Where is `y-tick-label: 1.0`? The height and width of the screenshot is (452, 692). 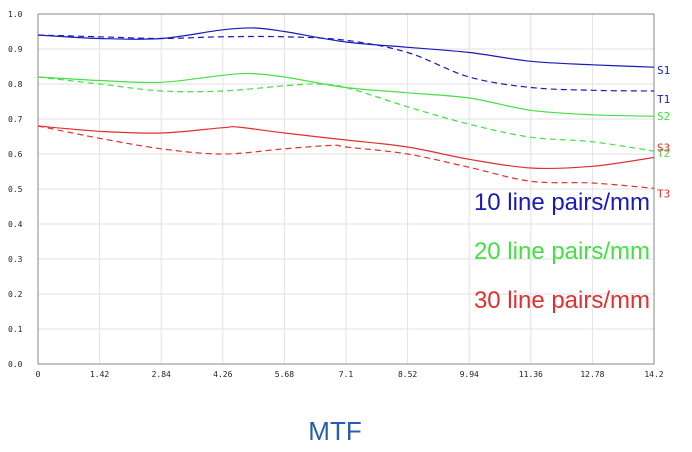
y-tick-label: 1.0 is located at coordinates (15, 14).